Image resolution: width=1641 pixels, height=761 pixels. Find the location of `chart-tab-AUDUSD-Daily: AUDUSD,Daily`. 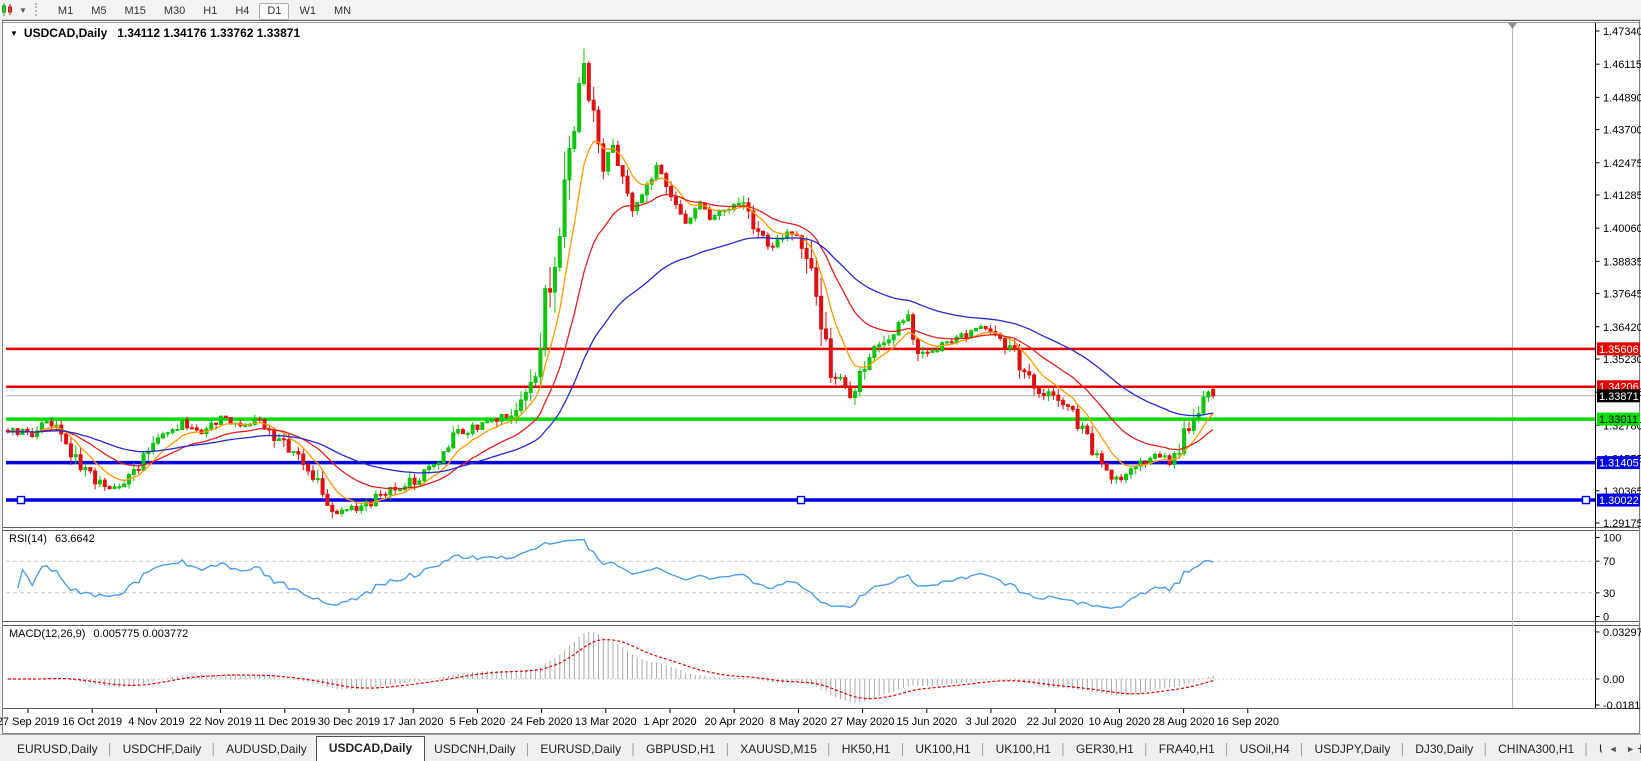

chart-tab-AUDUSD-Daily: AUDUSD,Daily is located at coordinates (266, 749).